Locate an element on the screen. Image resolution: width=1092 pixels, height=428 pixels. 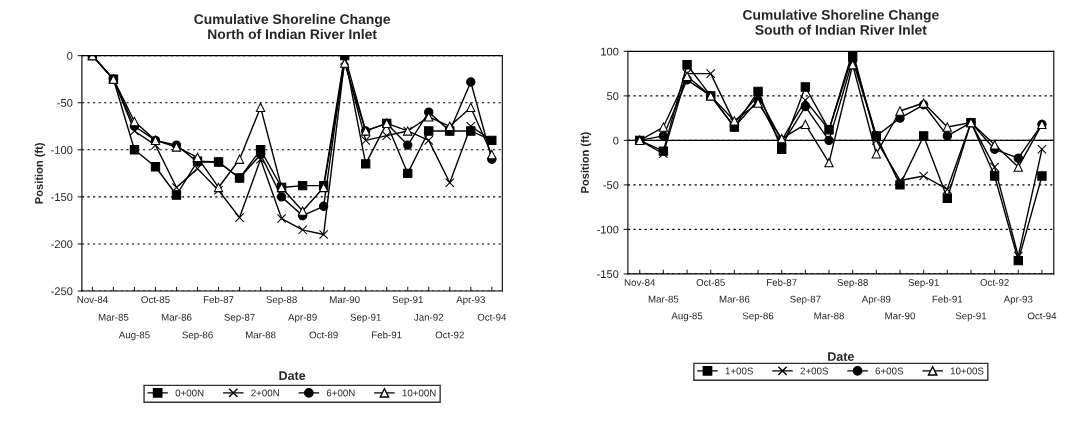
y-tick-label: 50 is located at coordinates (612, 96).